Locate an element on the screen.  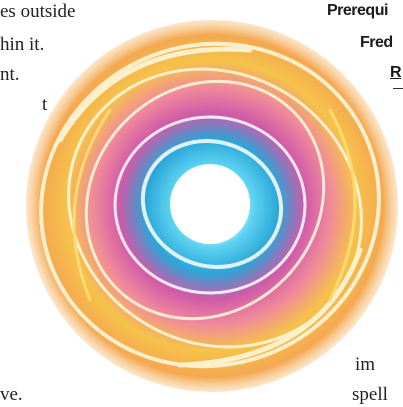
core is located at coordinates (210, 204).